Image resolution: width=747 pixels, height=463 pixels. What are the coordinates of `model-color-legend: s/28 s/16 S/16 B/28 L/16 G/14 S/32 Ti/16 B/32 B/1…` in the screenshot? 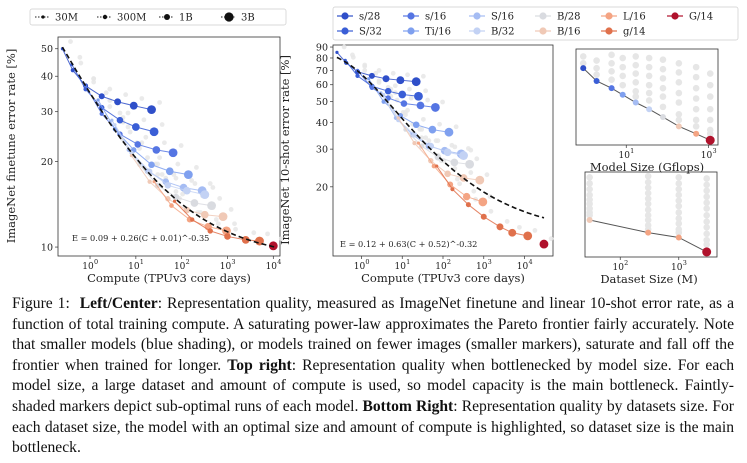 It's located at (535, 23).